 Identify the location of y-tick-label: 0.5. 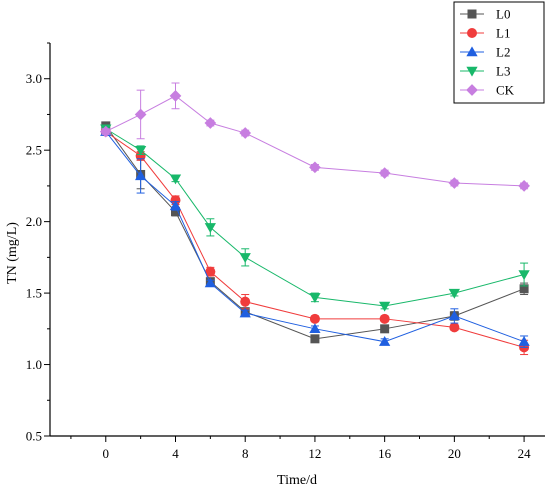
(34, 436).